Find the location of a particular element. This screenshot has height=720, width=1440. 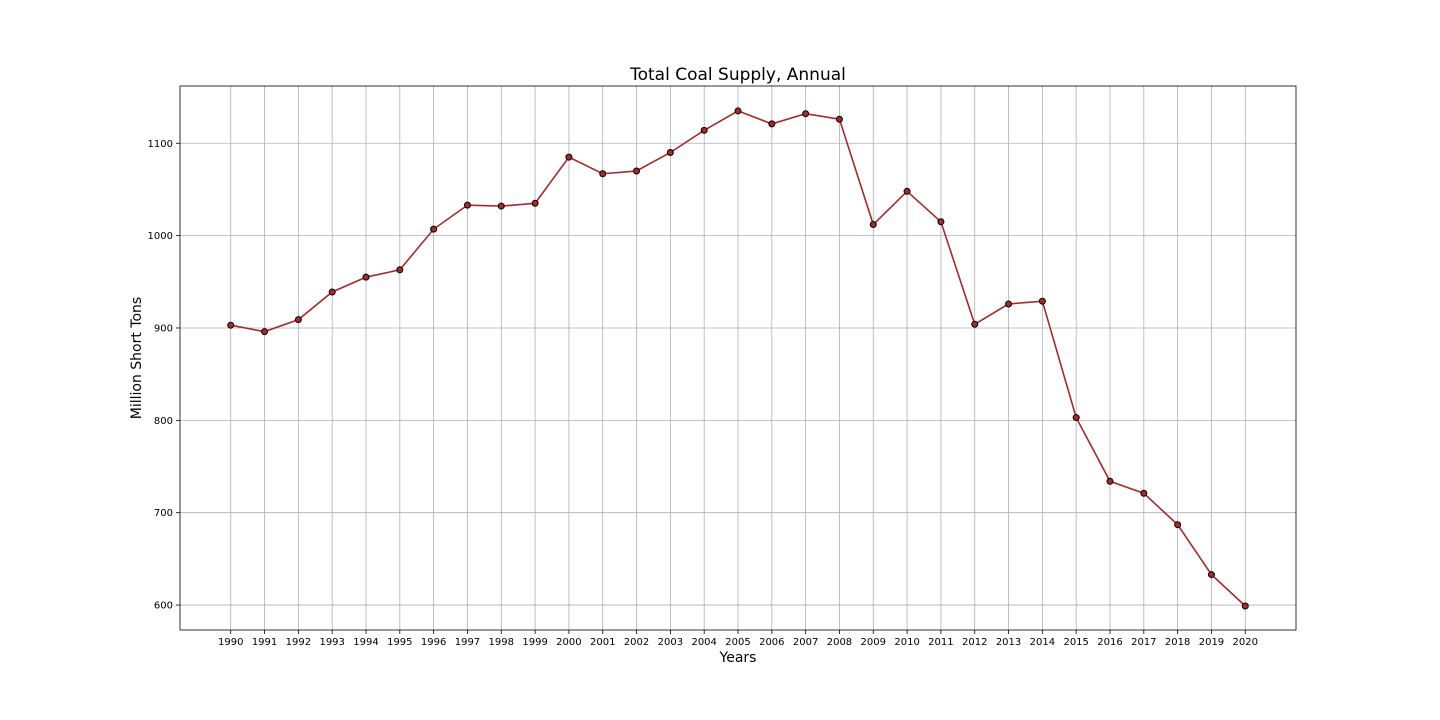

x-tick-label: 1999 is located at coordinates (534, 642).